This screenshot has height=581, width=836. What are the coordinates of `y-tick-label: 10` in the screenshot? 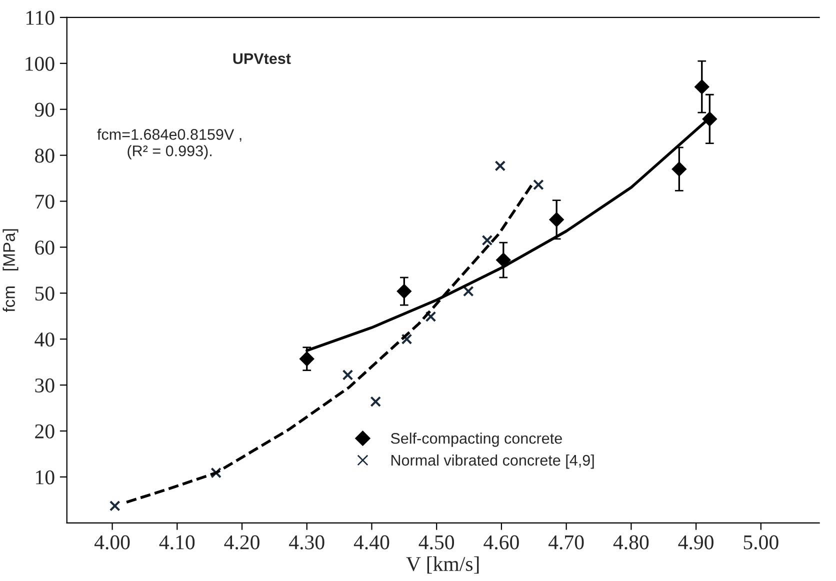 It's located at (45, 477).